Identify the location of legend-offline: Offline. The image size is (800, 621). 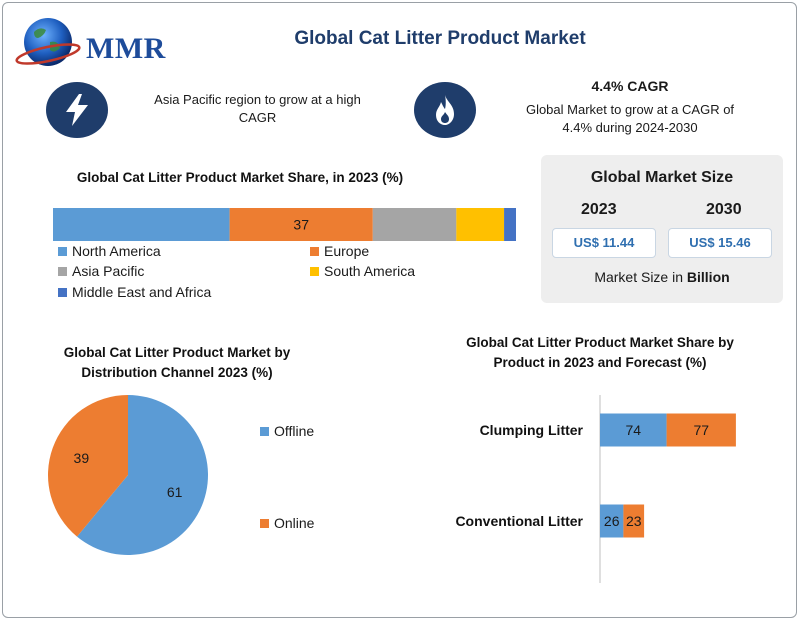
(287, 431).